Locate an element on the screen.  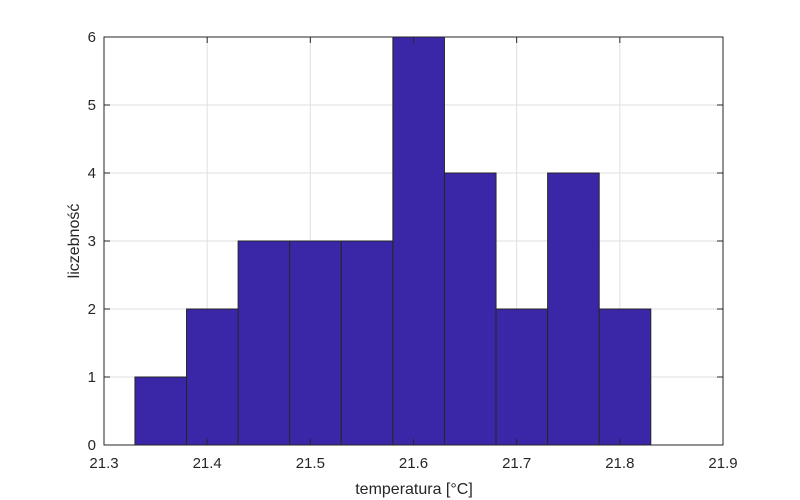
y-tick-label: 4 is located at coordinates (92, 173).